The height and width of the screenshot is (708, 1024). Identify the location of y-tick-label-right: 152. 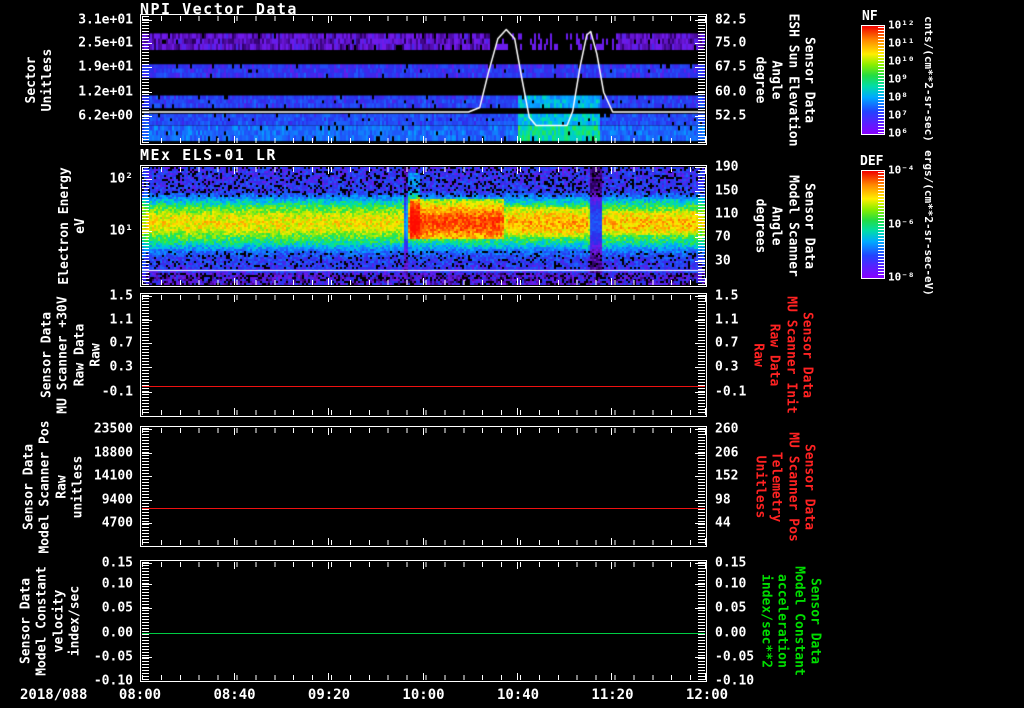
(727, 476).